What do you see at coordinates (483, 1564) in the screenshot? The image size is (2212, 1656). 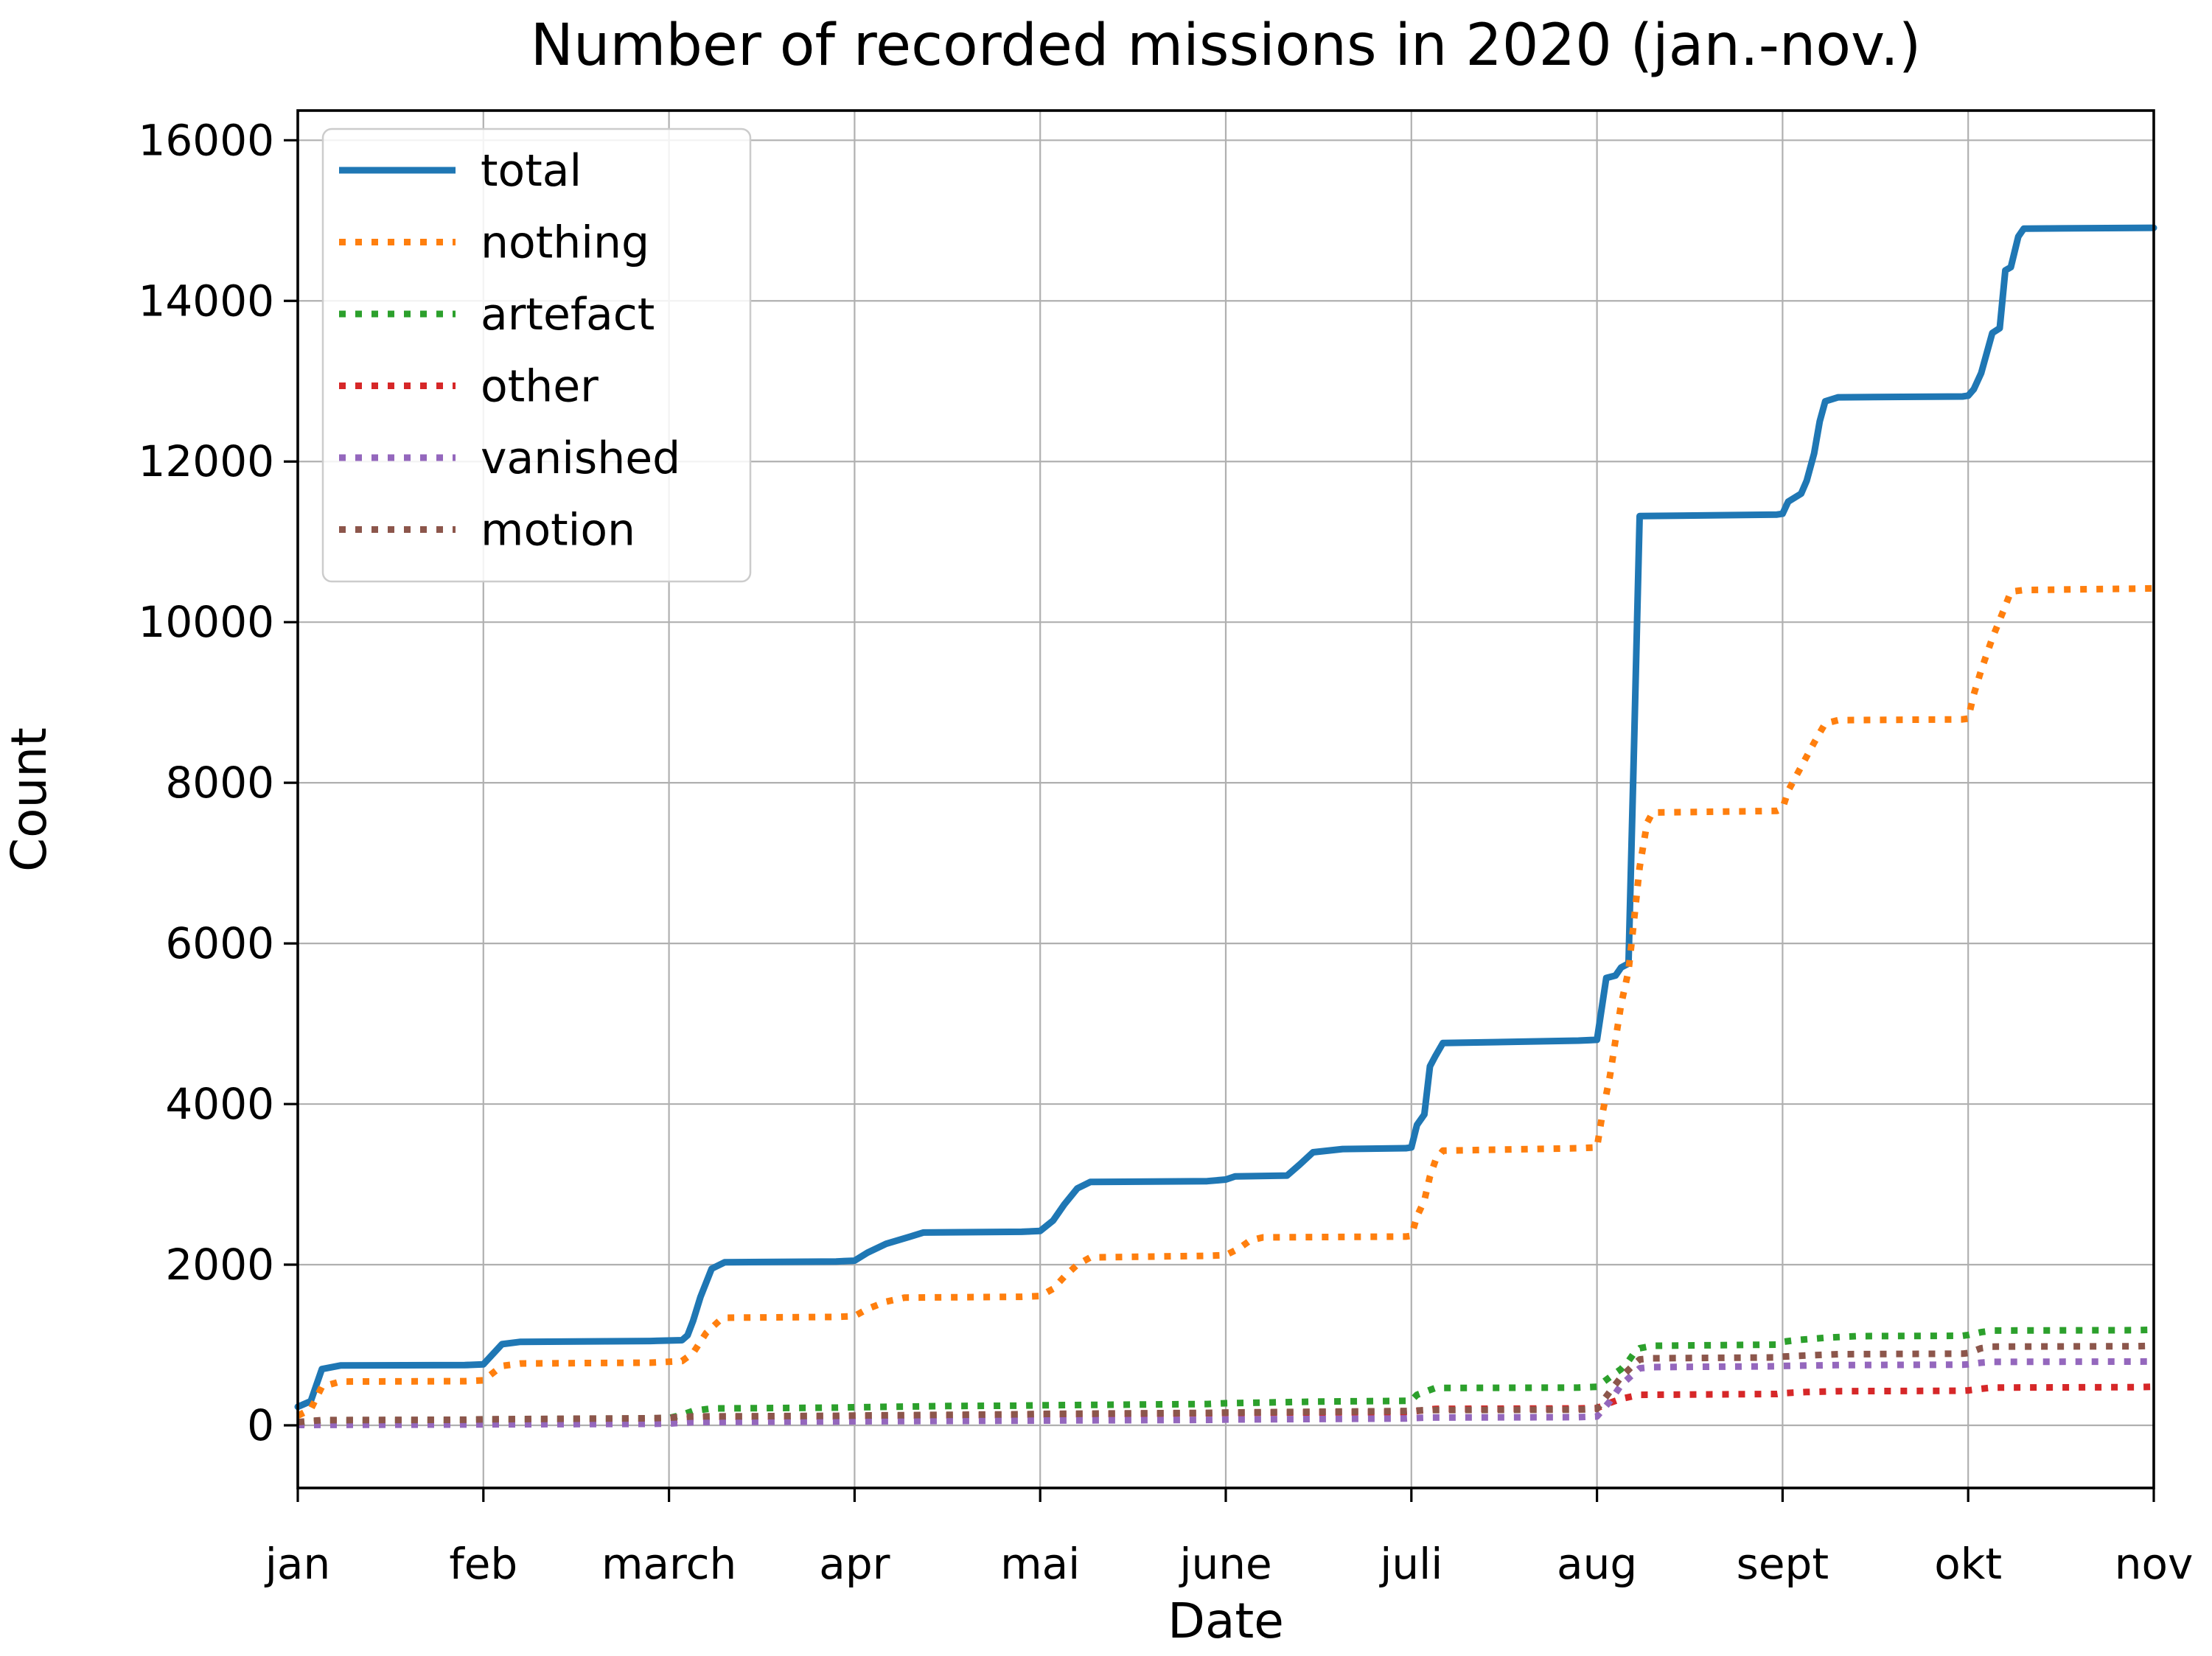 I see `x-tick-label: feb` at bounding box center [483, 1564].